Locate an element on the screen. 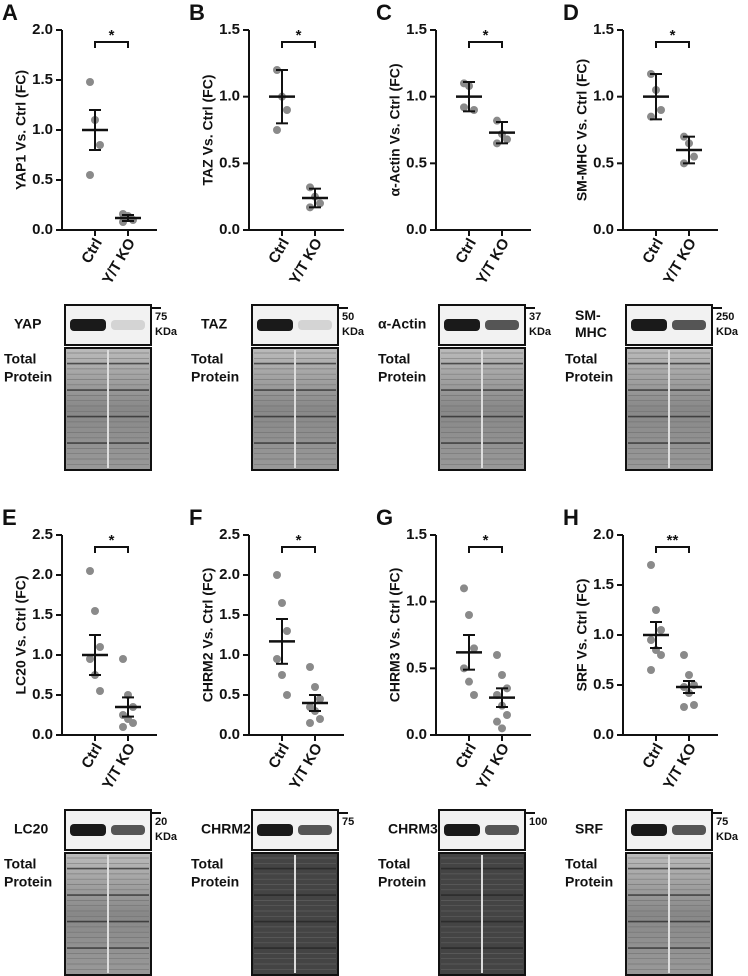 This screenshot has height=976, width=748. marker-size: 100 is located at coordinates (538, 822).